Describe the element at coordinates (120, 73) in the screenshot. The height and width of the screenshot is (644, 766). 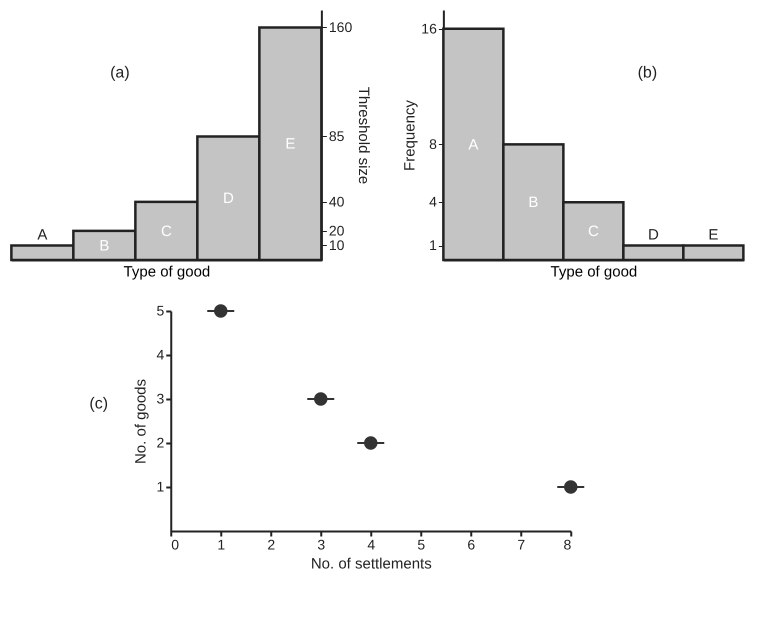
I see `text: (a)` at that location.